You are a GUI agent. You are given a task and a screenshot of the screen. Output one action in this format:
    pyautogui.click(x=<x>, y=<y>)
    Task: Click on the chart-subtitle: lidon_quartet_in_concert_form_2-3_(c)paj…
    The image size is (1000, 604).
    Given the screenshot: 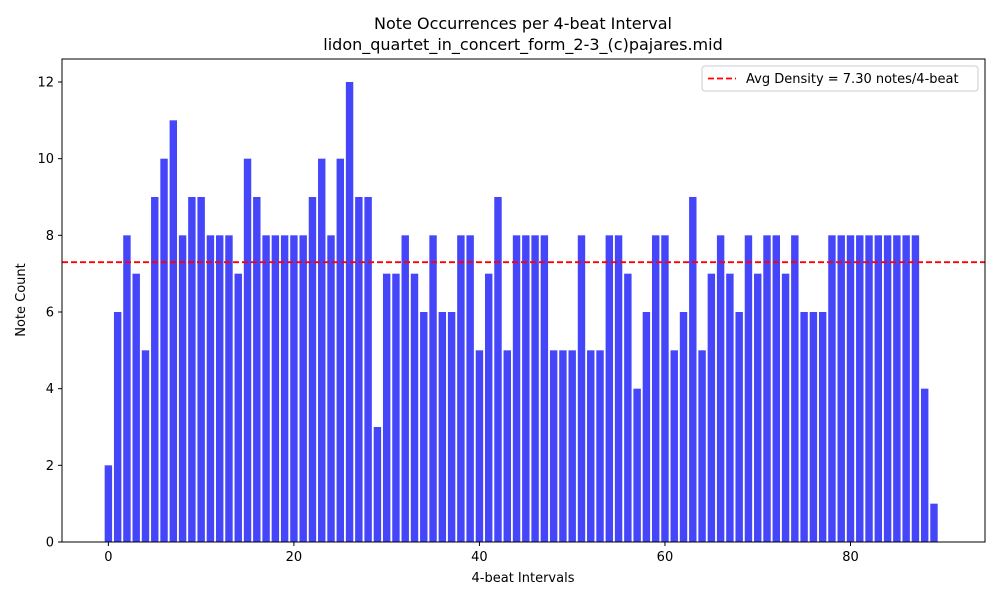 What is the action you would take?
    pyautogui.click(x=522, y=45)
    